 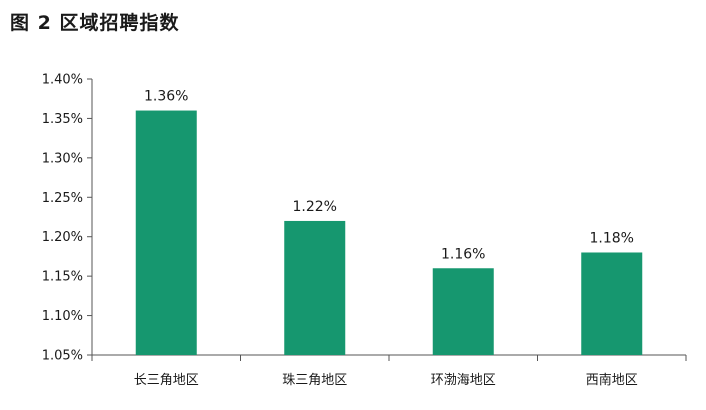 What do you see at coordinates (62, 198) in the screenshot?
I see `y-tick-label: 1.25%` at bounding box center [62, 198].